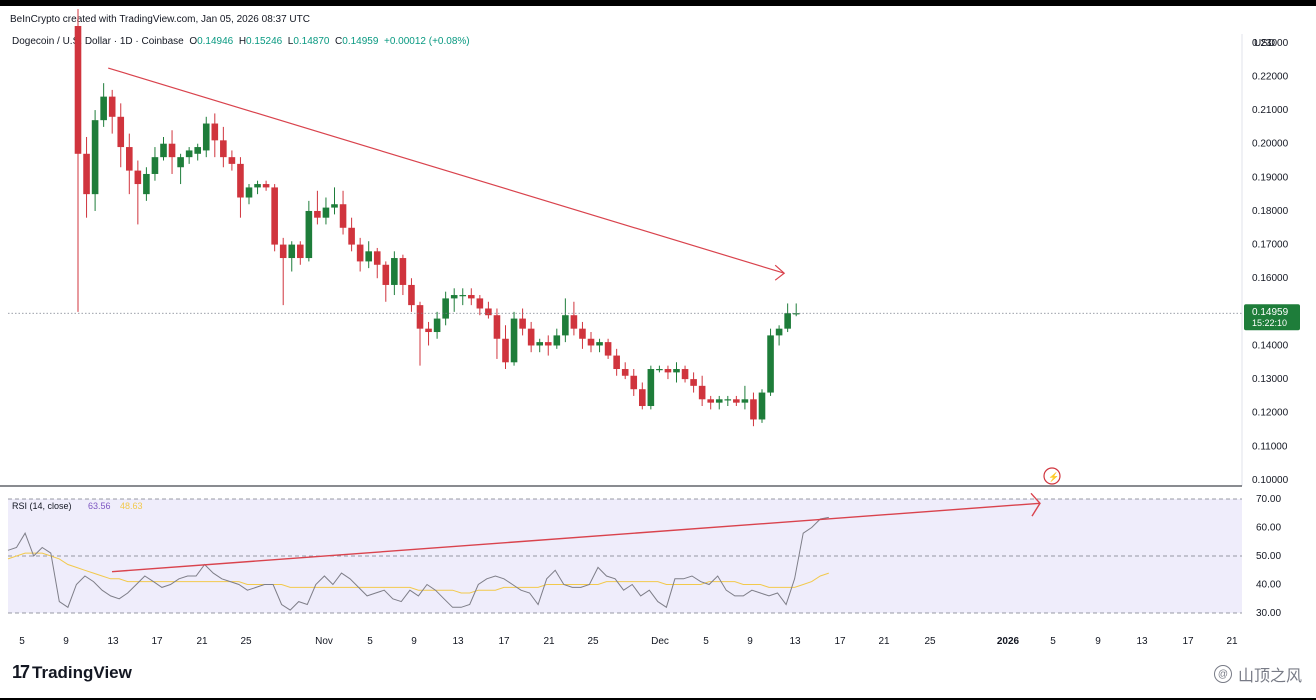 The height and width of the screenshot is (700, 1316). Describe the element at coordinates (290, 41) in the screenshot. I see `low-label: L` at that location.